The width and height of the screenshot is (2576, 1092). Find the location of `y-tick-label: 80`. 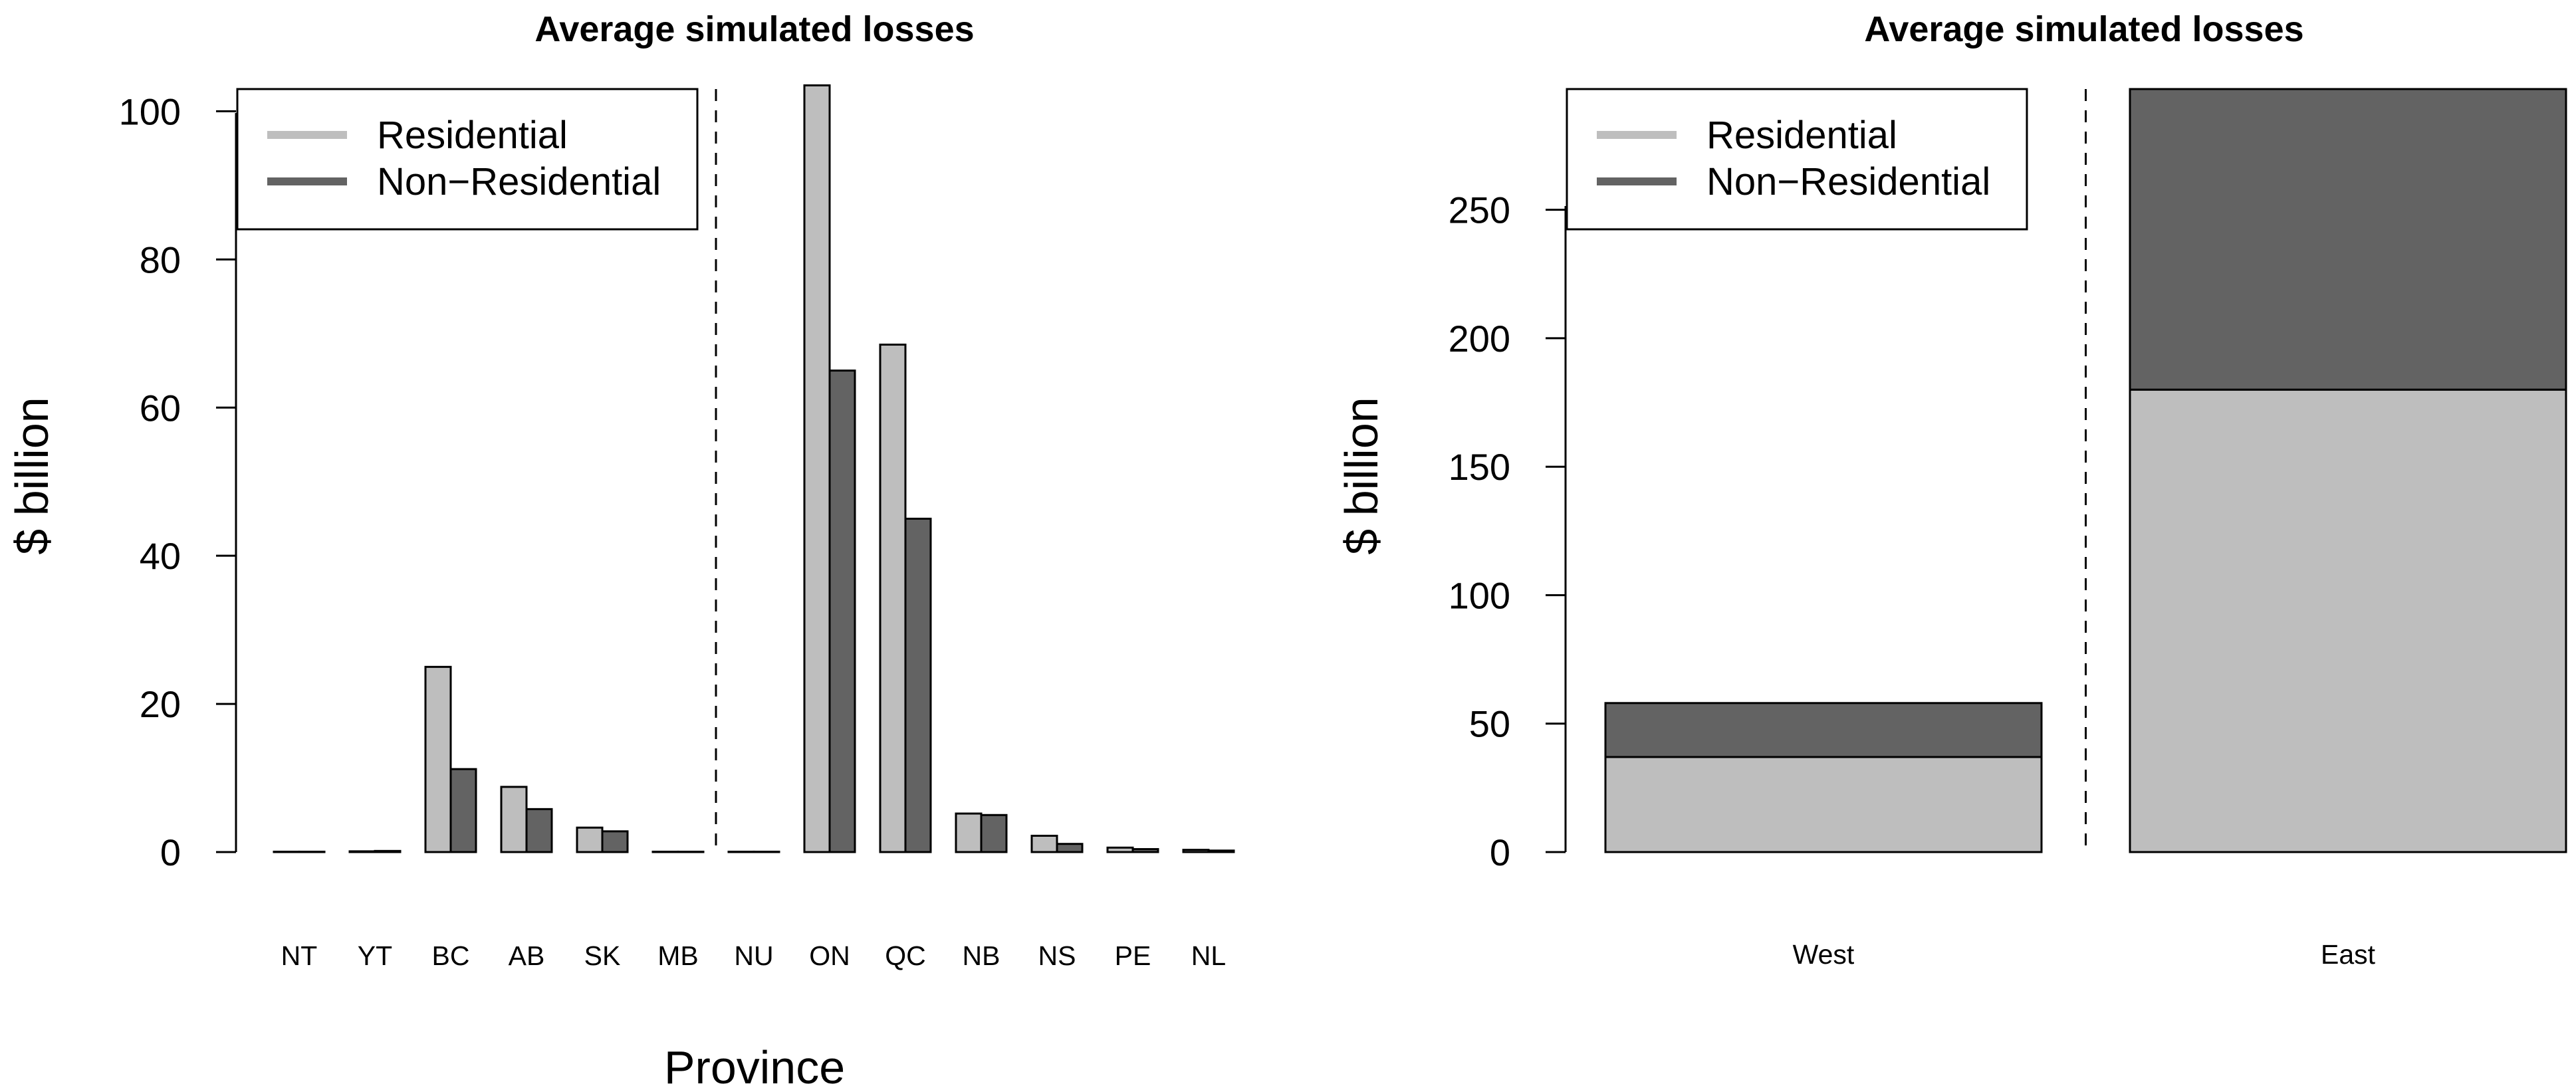

y-tick-label: 80 is located at coordinates (160, 259).